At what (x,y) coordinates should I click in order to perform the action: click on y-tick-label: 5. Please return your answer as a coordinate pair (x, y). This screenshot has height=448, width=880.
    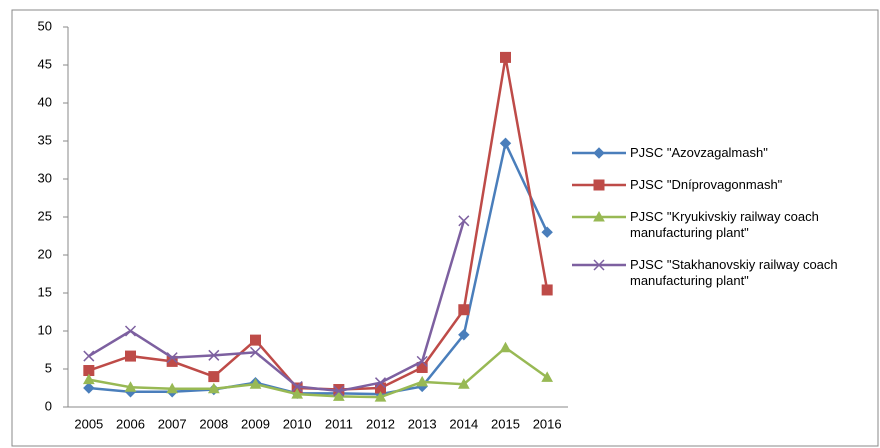
    Looking at the image, I should click on (48, 367).